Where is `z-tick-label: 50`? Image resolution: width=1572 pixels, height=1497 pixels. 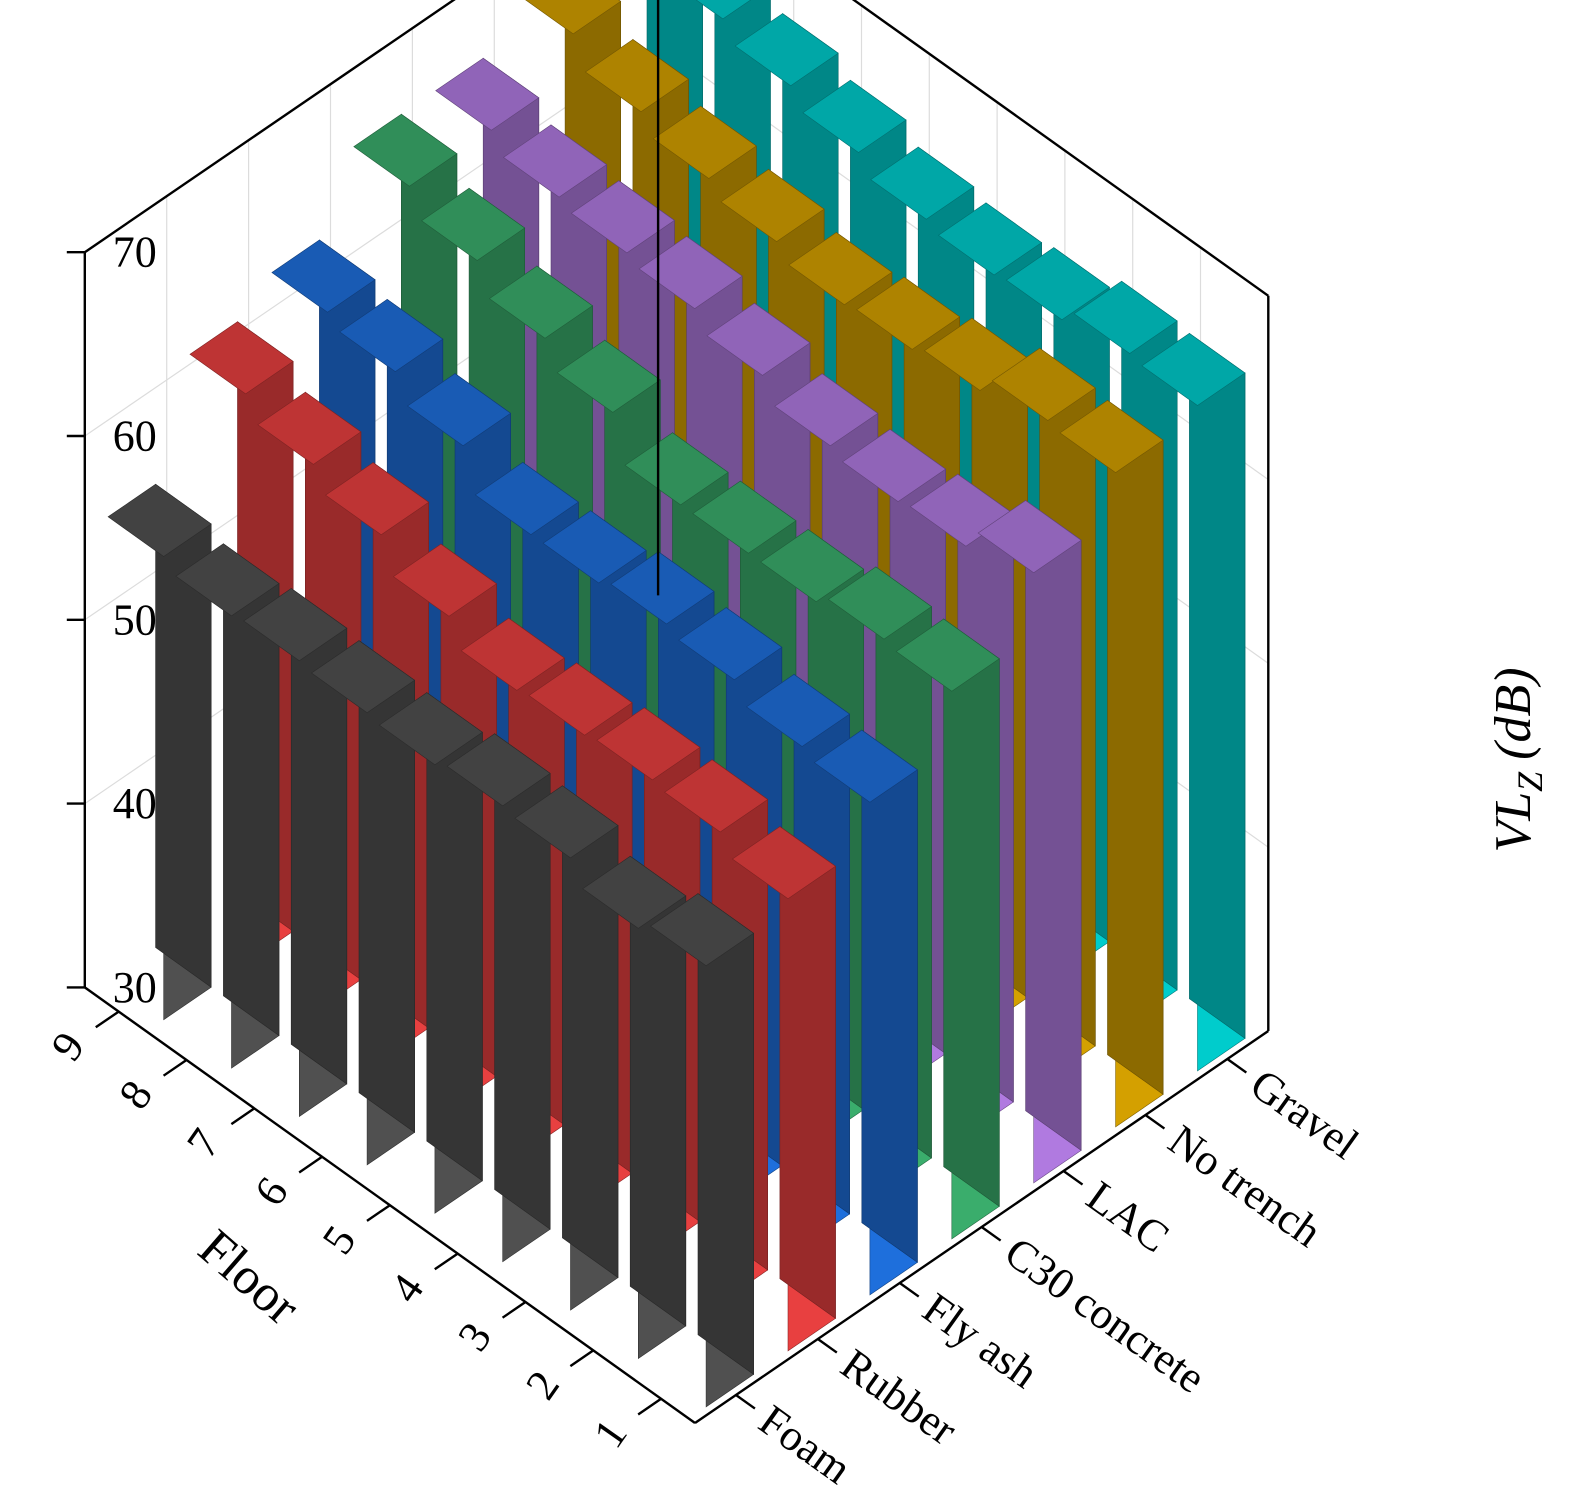
z-tick-label: 50 is located at coordinates (135, 619).